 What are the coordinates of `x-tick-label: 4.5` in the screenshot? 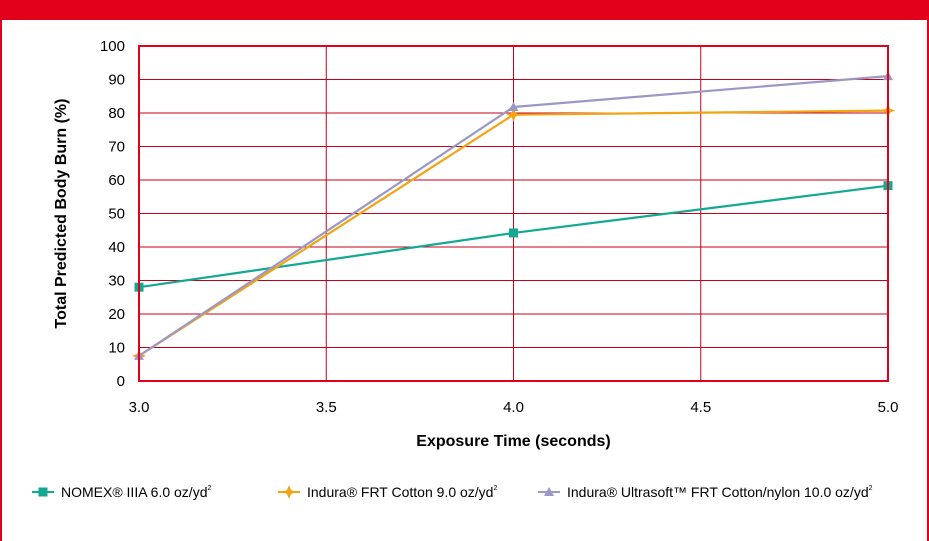 It's located at (700, 407).